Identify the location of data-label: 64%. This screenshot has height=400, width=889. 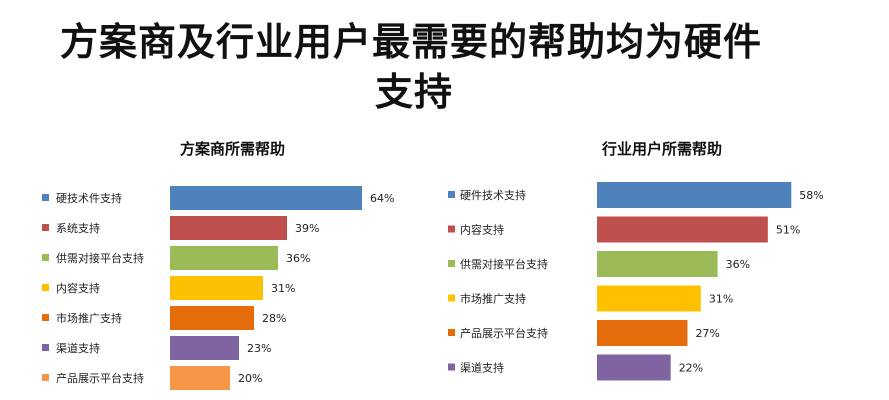
(382, 198).